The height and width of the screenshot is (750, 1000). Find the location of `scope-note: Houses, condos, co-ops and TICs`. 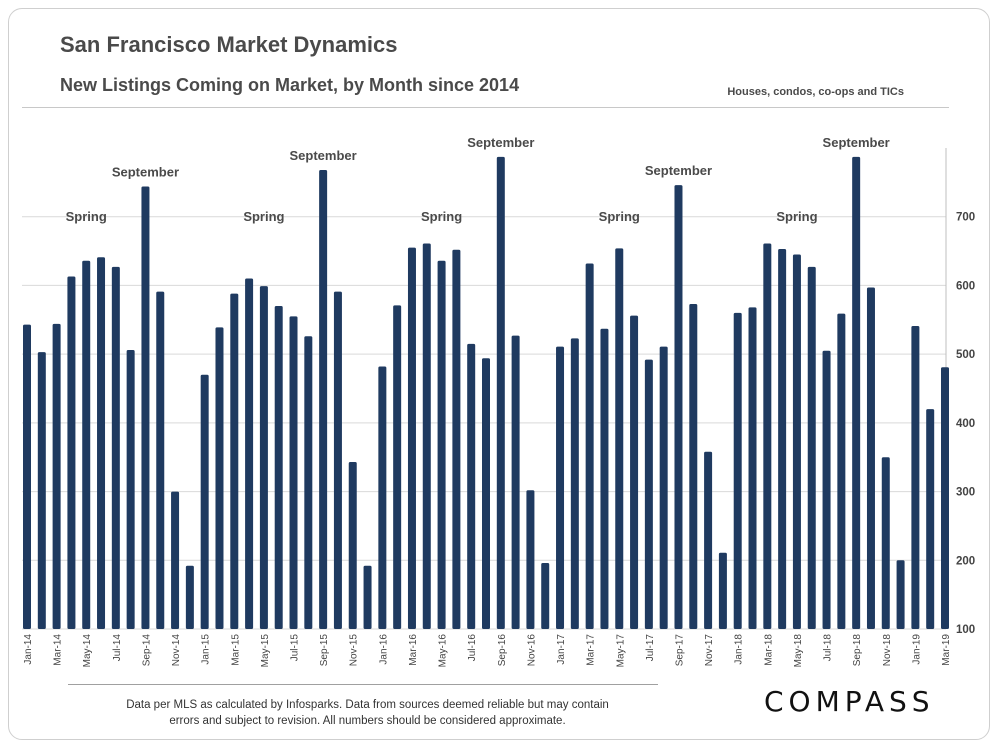

scope-note: Houses, condos, co-ops and TICs is located at coordinates (815, 92).